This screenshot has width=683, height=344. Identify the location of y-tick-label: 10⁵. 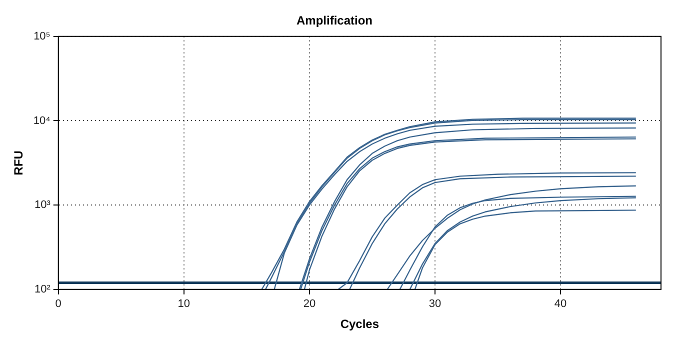
(42, 36).